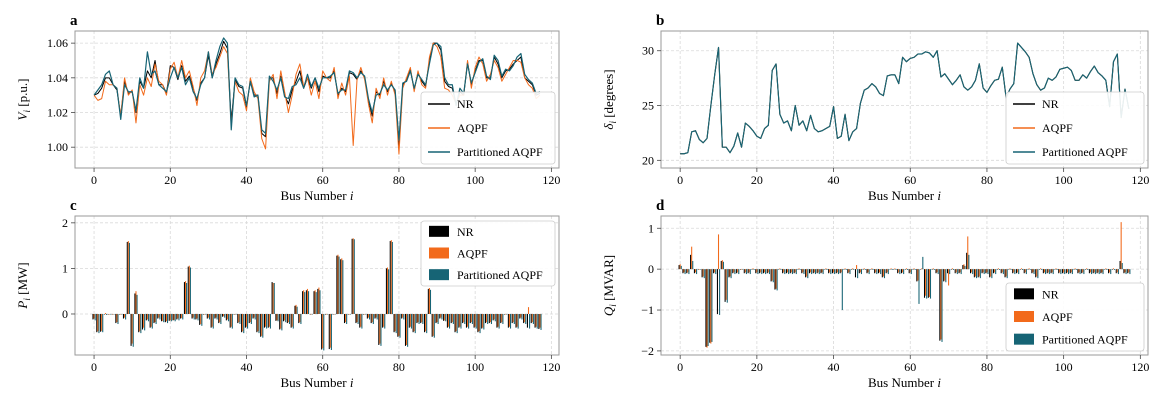  Describe the element at coordinates (94, 367) in the screenshot. I see `x-tick-label: 0` at that location.